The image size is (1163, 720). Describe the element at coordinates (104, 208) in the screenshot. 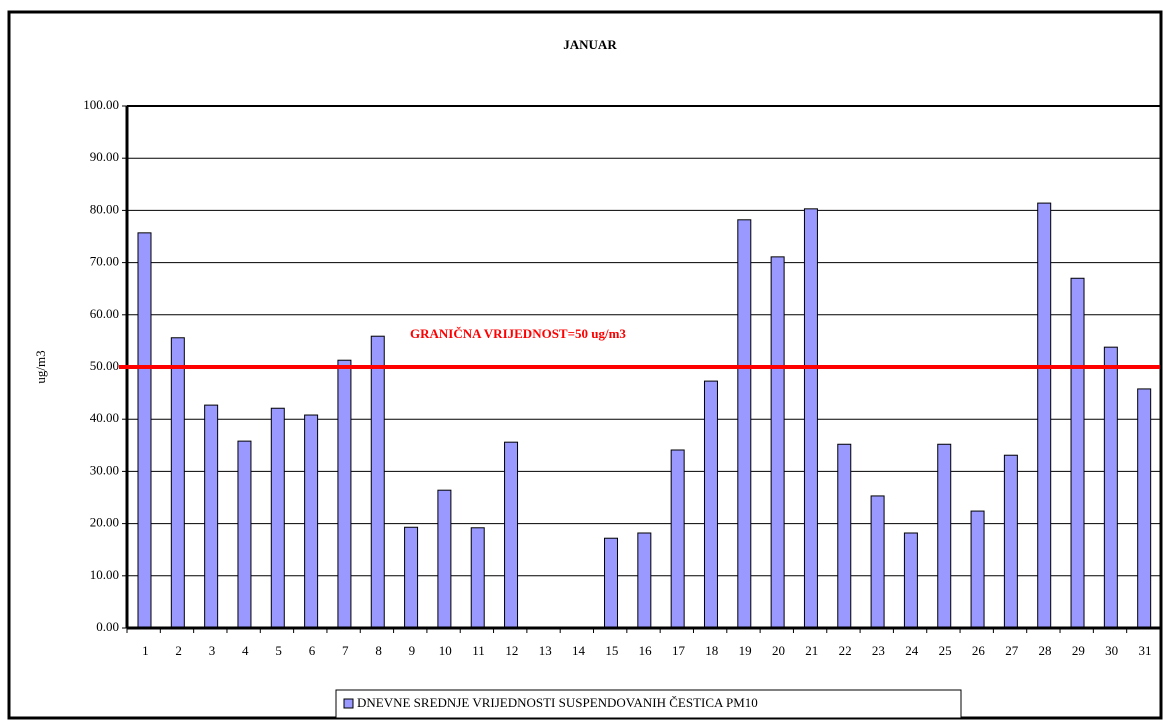

I see `y-tick-label: 80.00` at that location.